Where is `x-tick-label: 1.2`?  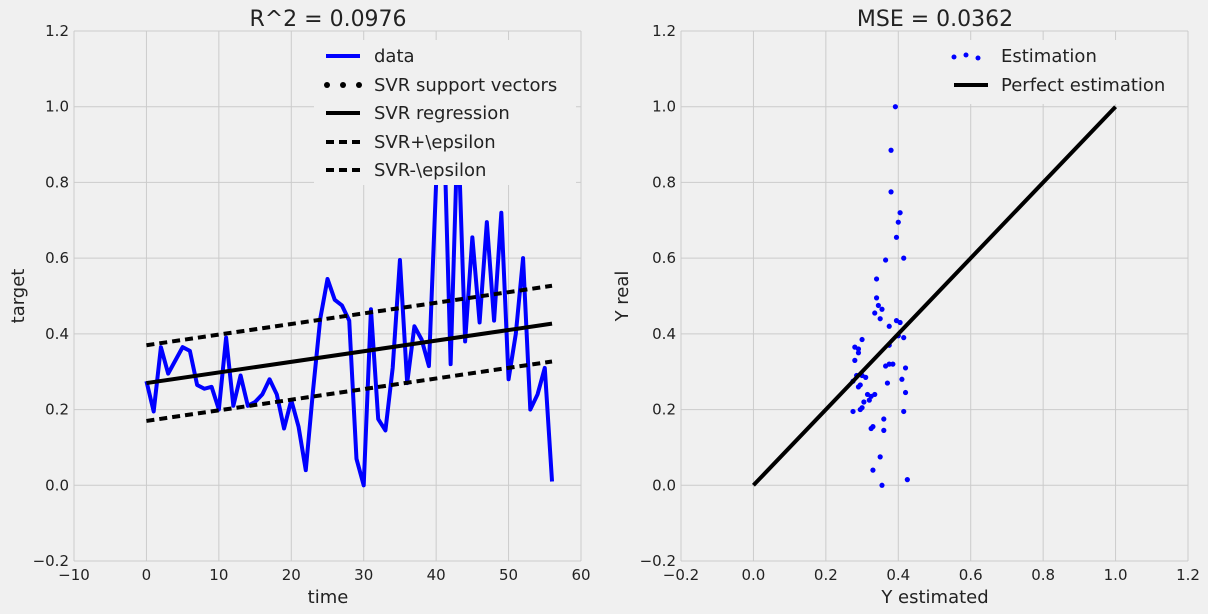 x-tick-label: 1.2 is located at coordinates (1188, 575).